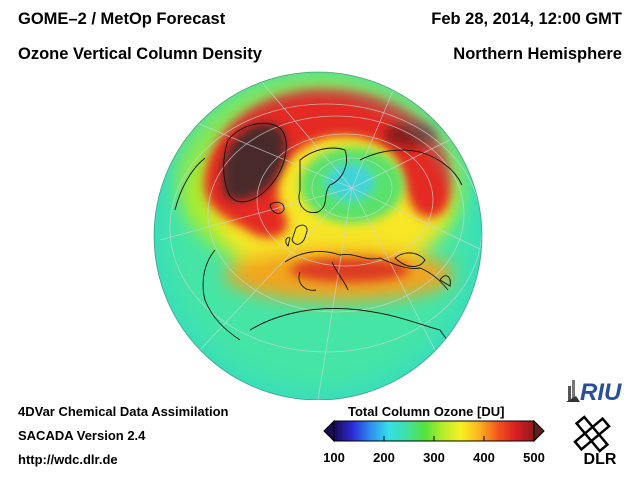 This screenshot has width=640, height=480. Describe the element at coordinates (526, 19) in the screenshot. I see `forecast-date: Feb 28, 2014, 12:00 GMT` at that location.